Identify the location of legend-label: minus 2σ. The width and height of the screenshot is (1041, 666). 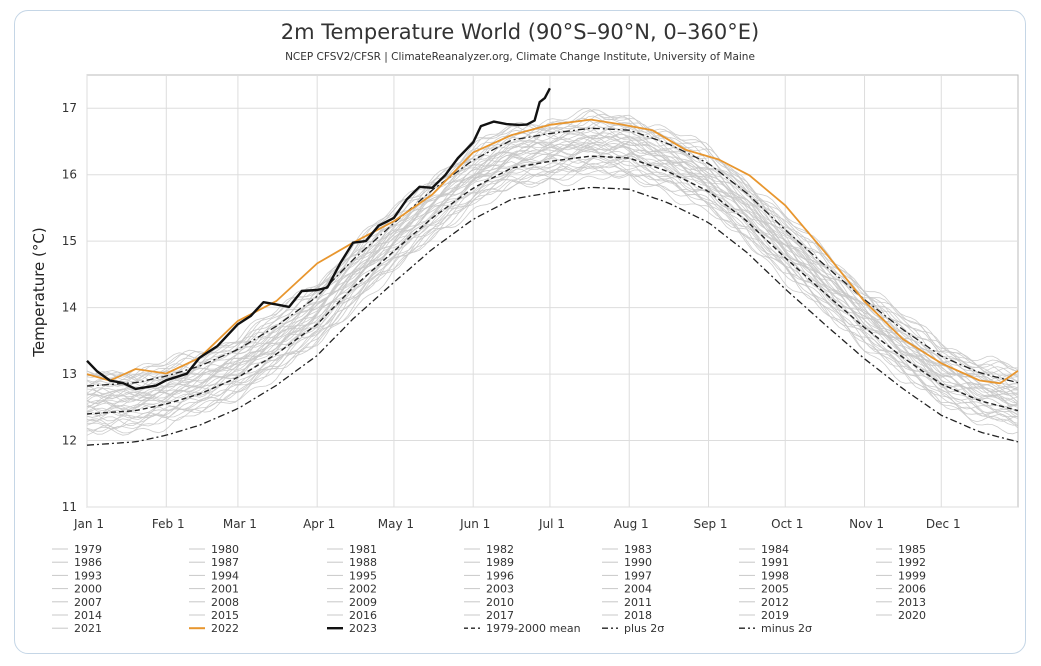
(786, 628).